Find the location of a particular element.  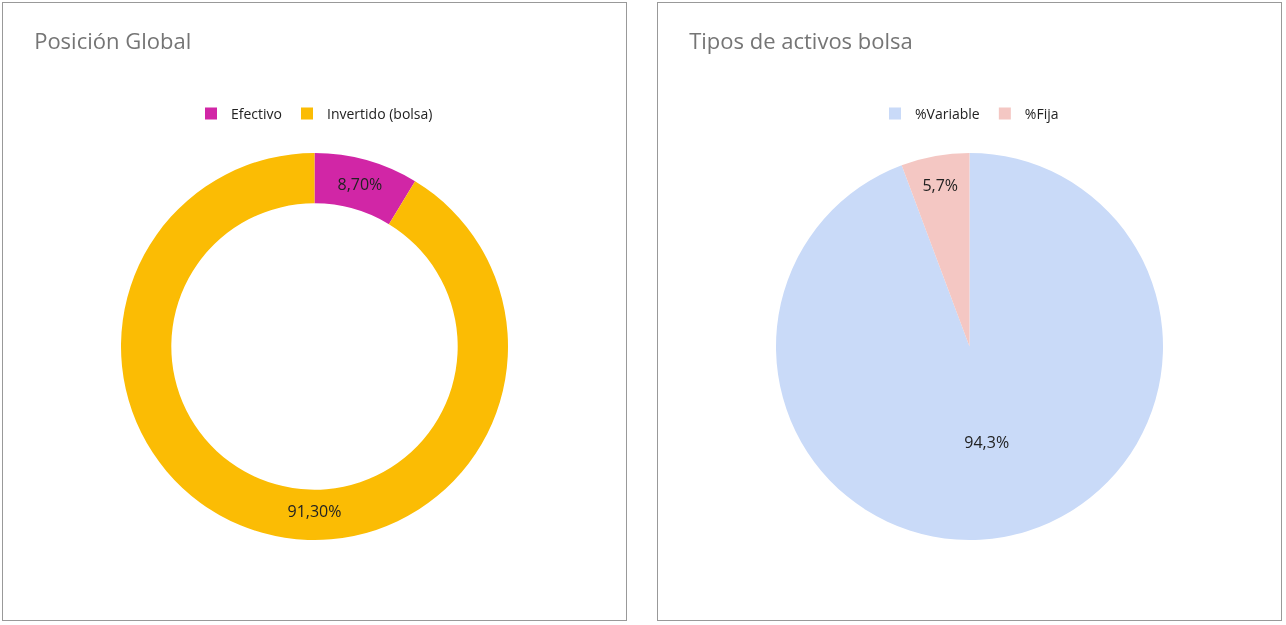

pie-slice is located at coordinates (935, 250).